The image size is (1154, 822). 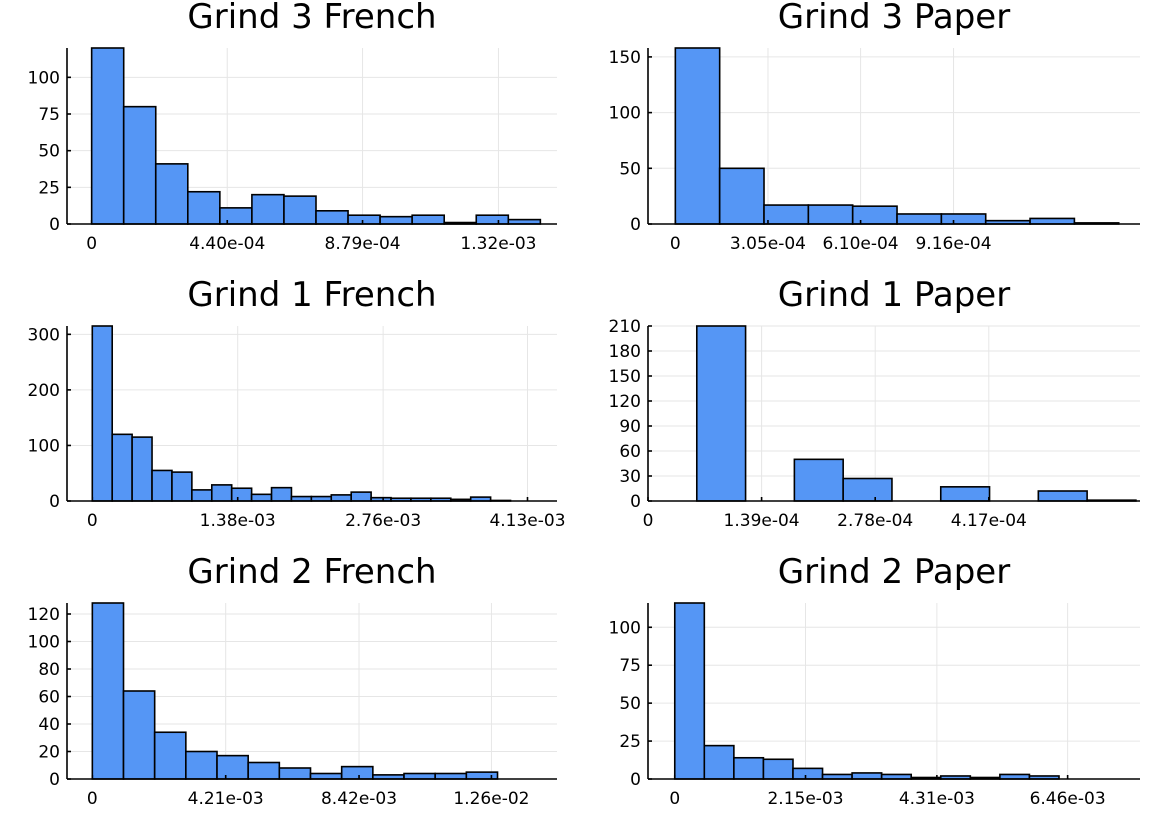 What do you see at coordinates (1068, 799) in the screenshot?
I see `x-tick-label: 6.46e-03` at bounding box center [1068, 799].